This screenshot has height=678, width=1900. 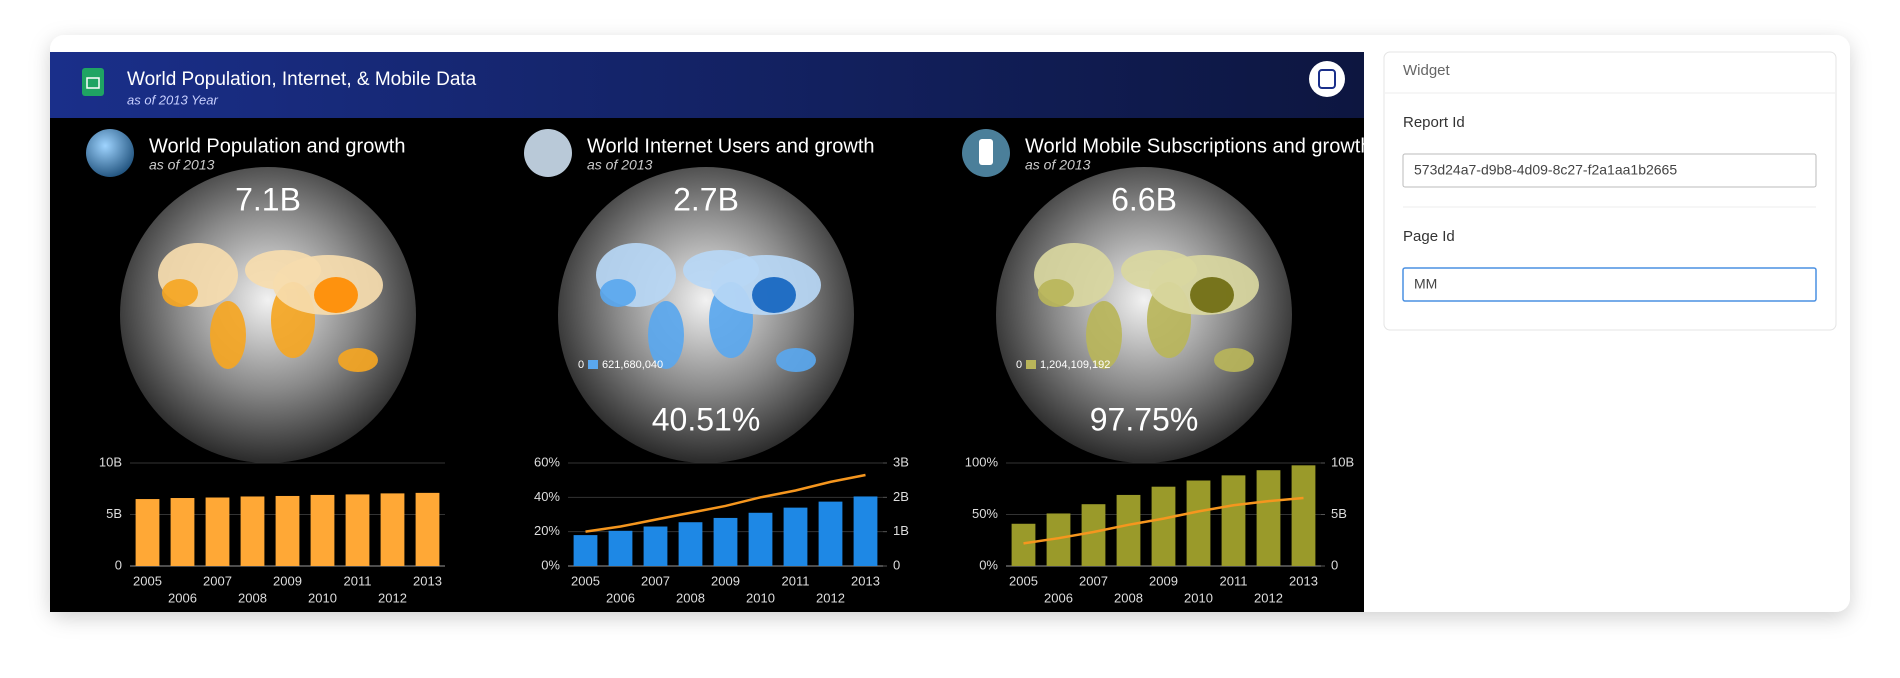 I want to click on y2-tick-label: 2B, so click(x=901, y=496).